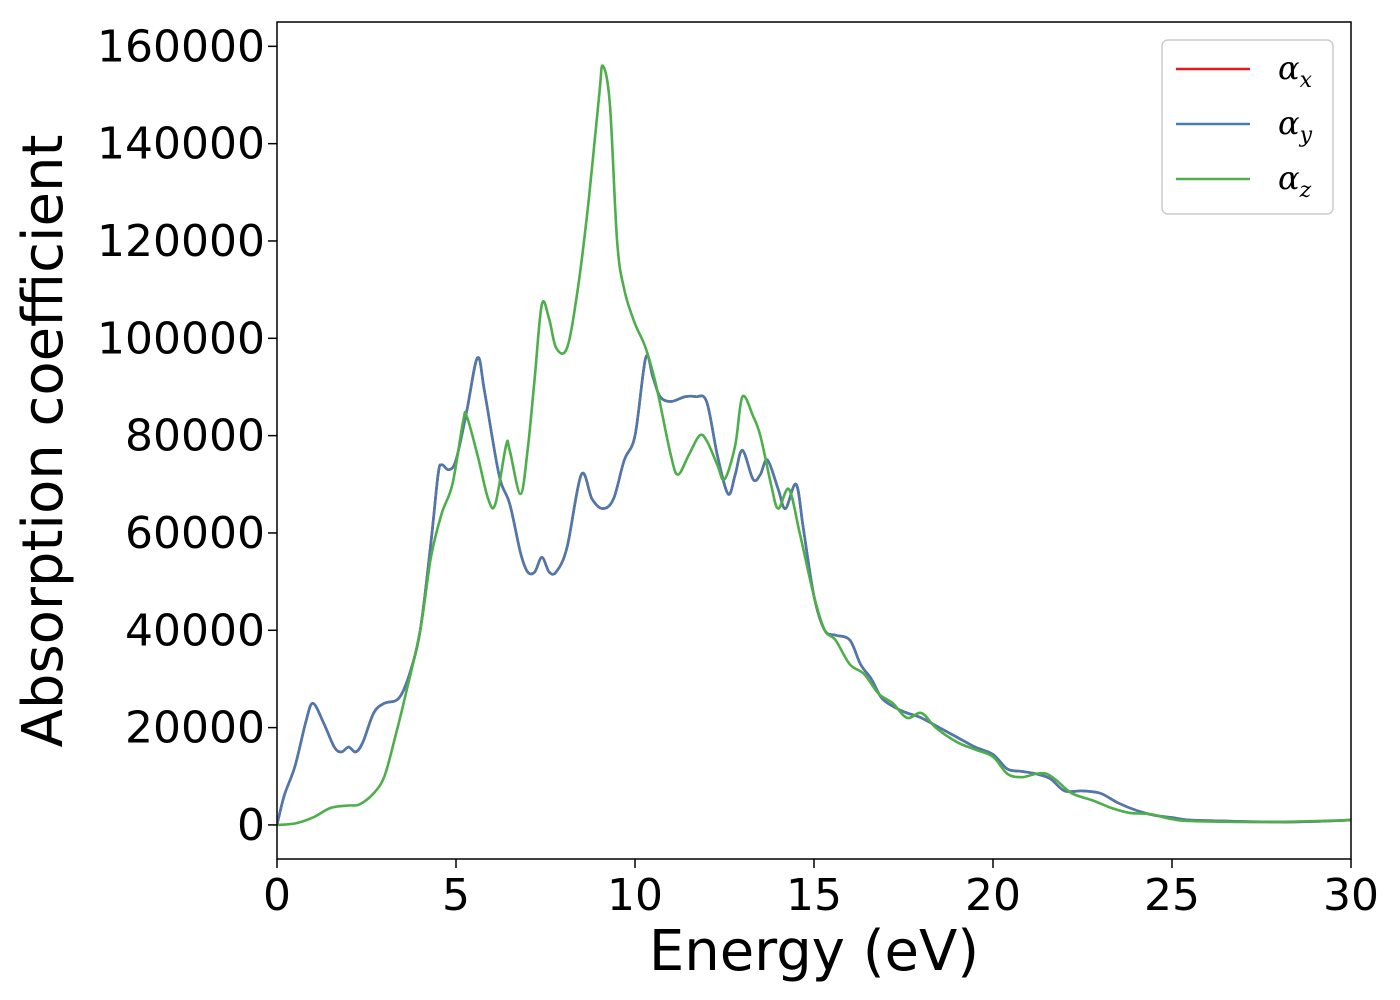 The image size is (1400, 1000). Describe the element at coordinates (195, 728) in the screenshot. I see `y-tick-label: 20000` at that location.